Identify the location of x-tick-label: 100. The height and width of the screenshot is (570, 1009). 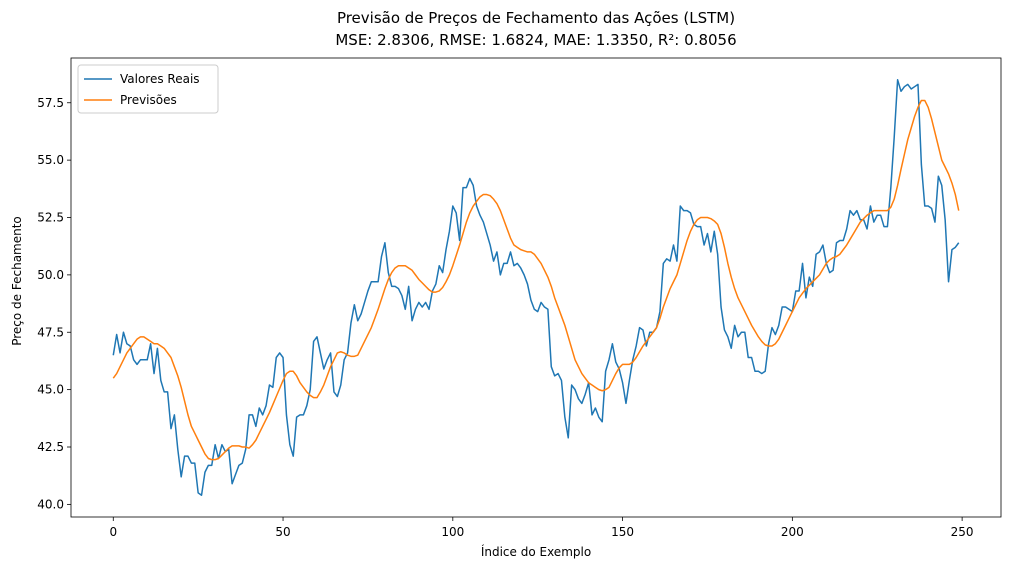
(452, 532).